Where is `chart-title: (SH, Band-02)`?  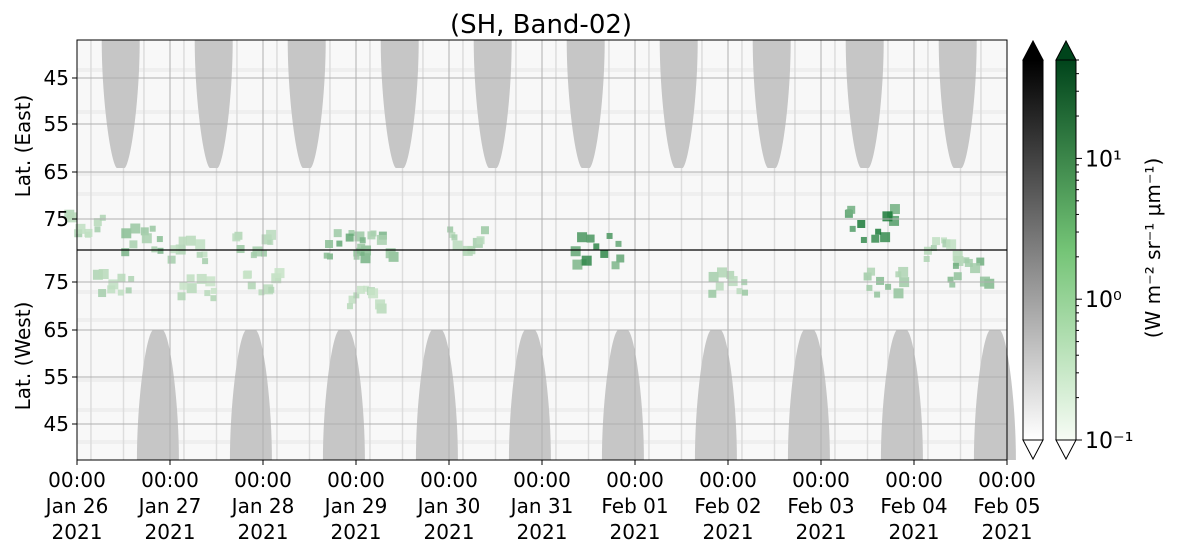 chart-title: (SH, Band-02) is located at coordinates (541, 25).